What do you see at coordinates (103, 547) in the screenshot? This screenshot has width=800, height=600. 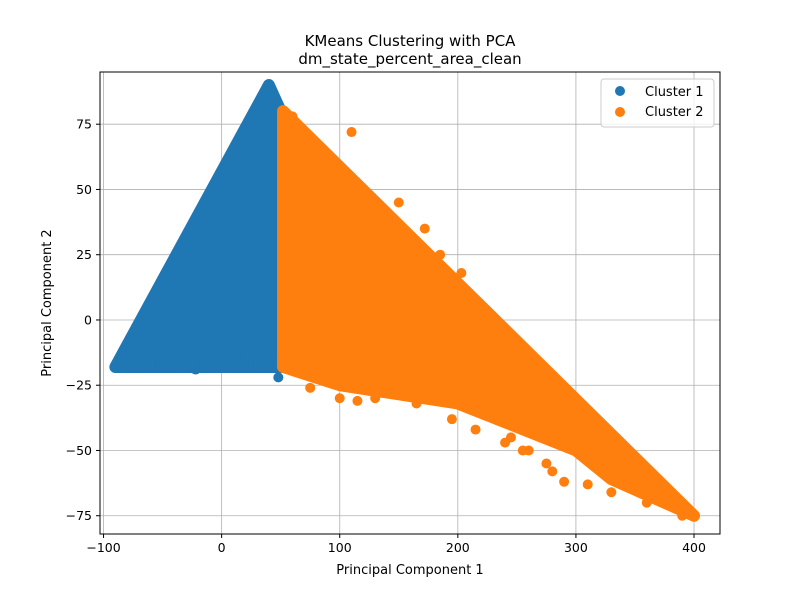 I see `x-tick-label: −100` at bounding box center [103, 547].